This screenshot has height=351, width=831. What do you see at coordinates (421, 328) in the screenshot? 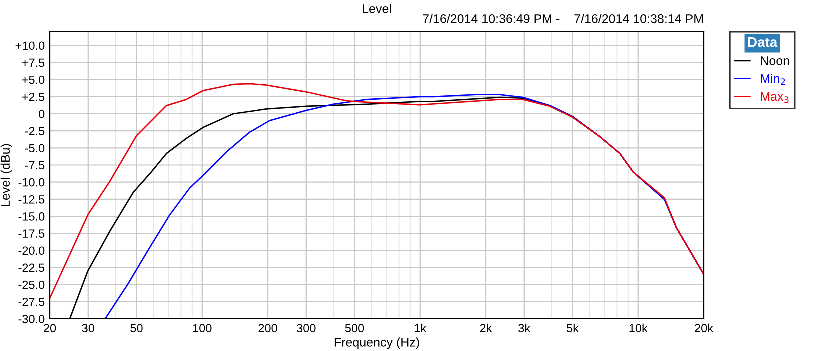
I see `x-tick-label: 1k` at bounding box center [421, 328].